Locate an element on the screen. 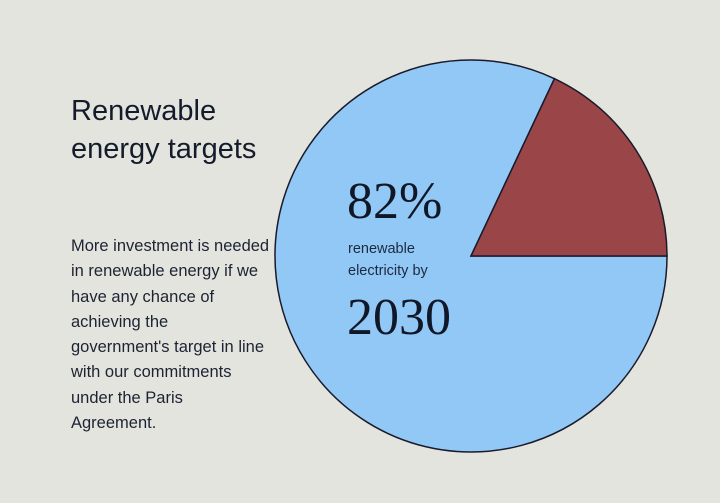  annotation-text: renewable electricity by is located at coordinates (388, 260).